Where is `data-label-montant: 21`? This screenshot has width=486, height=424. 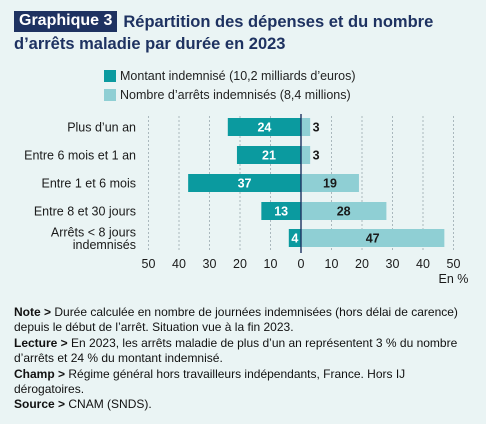 data-label-montant: 21 is located at coordinates (269, 156).